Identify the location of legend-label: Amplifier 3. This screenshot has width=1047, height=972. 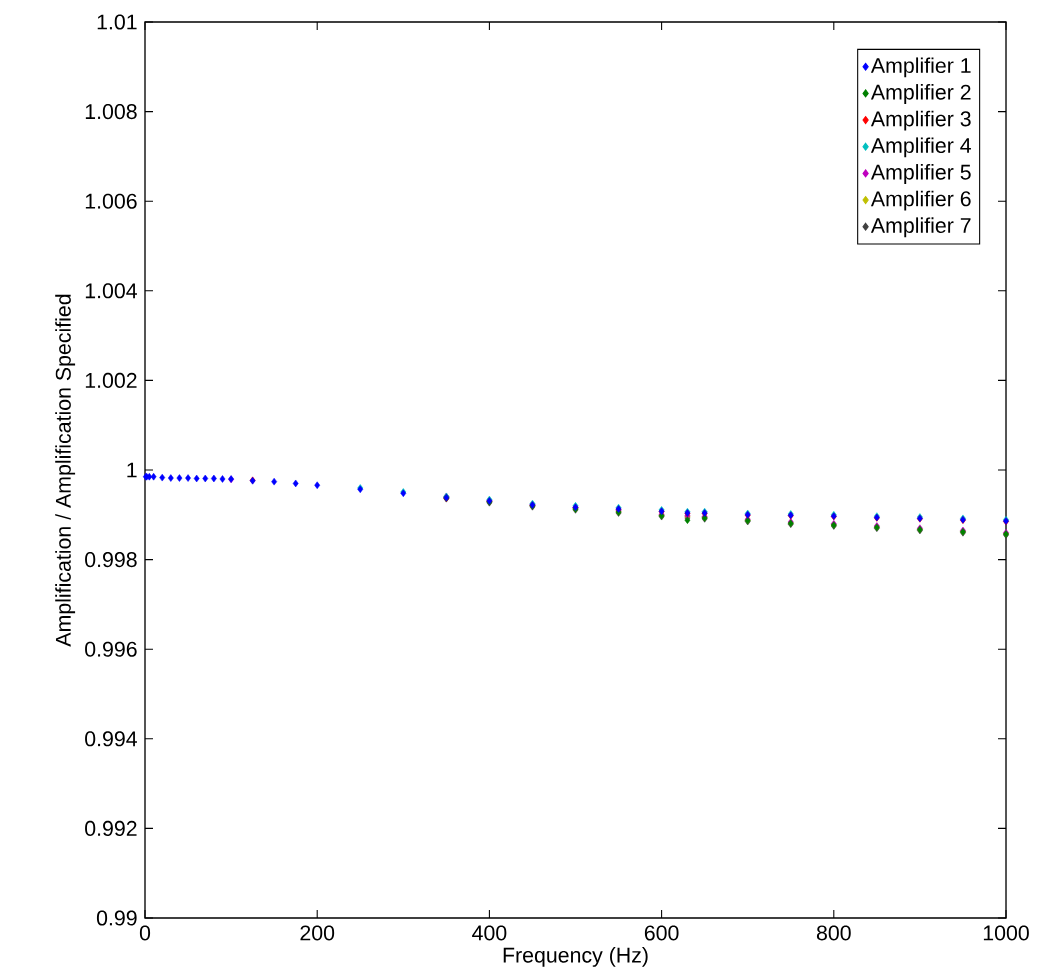
(920, 120).